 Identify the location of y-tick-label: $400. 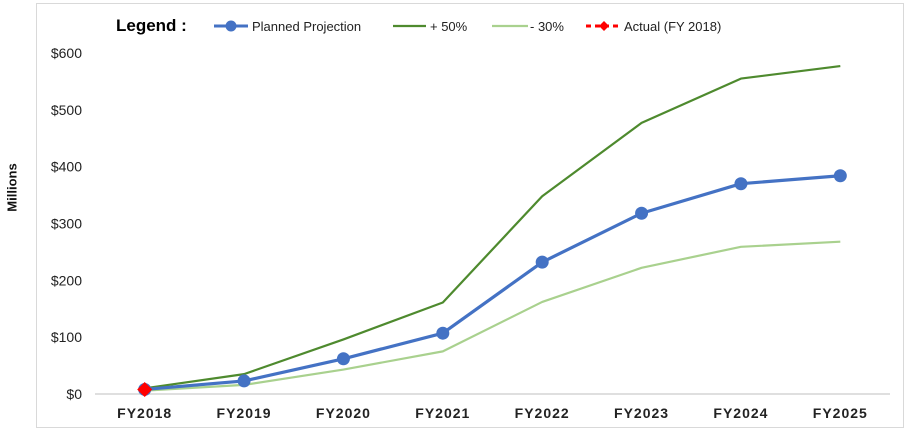
(66, 167).